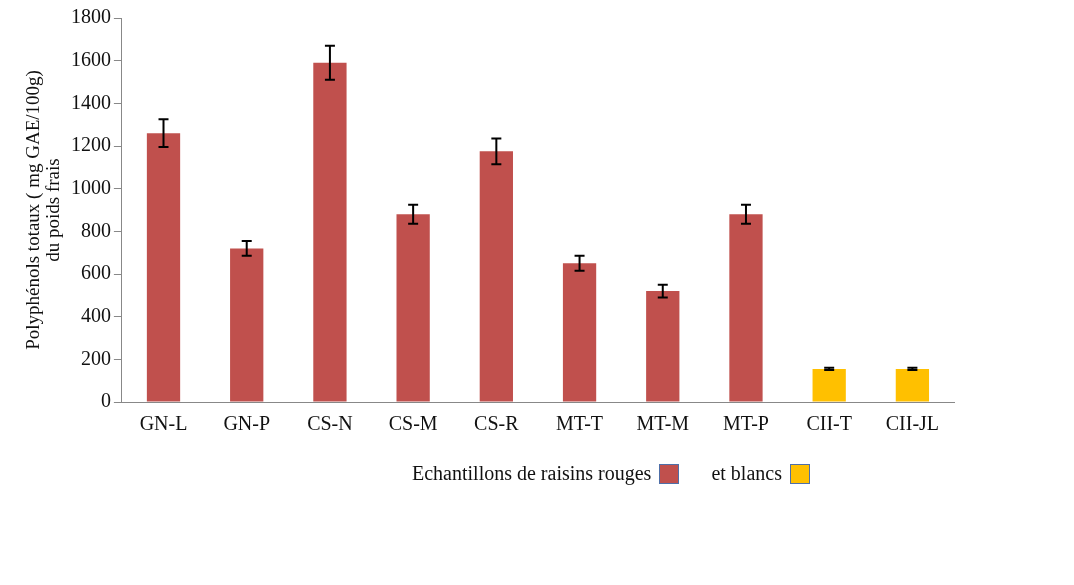 The image size is (1074, 585). Describe the element at coordinates (90, 16) in the screenshot. I see `y-tick-label: 1800` at that location.